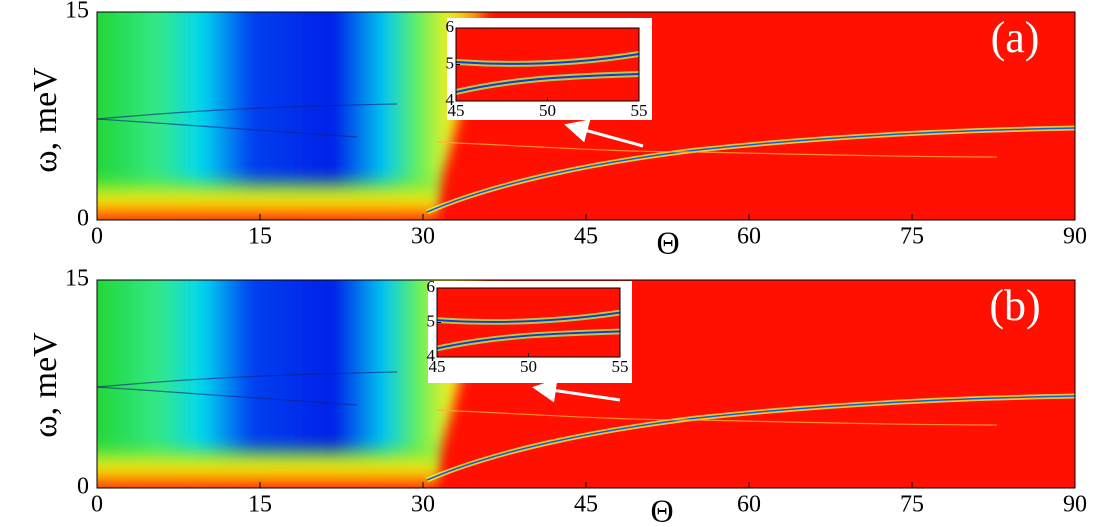 The height and width of the screenshot is (527, 1109). I want to click on panel-label: (b), so click(1014, 305).